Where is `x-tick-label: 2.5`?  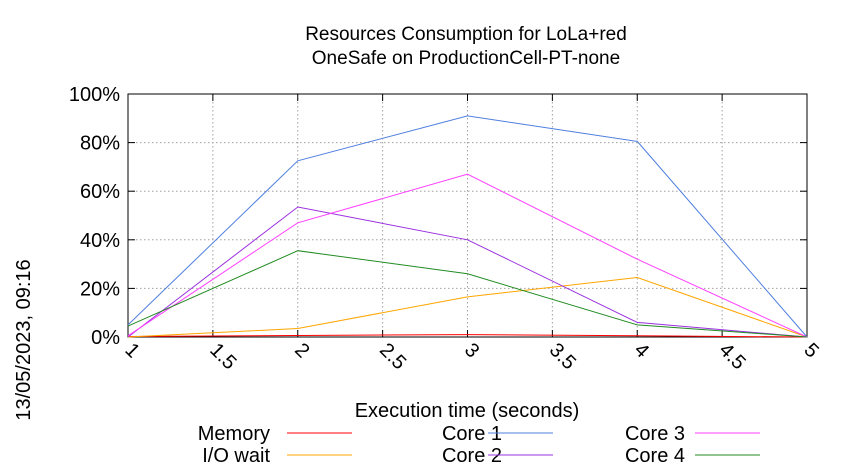
x-tick-label: 2.5 is located at coordinates (392, 356).